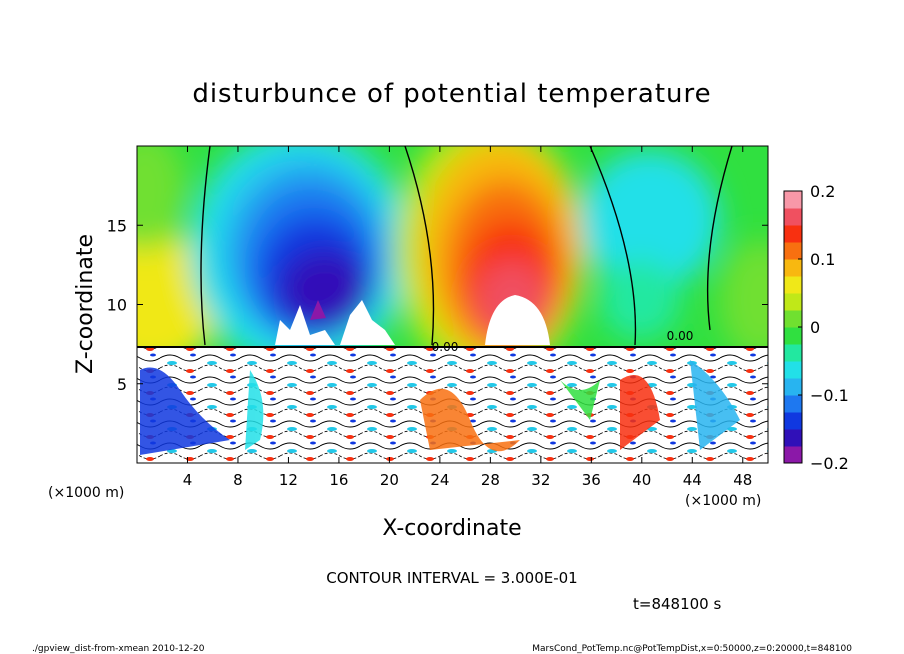  I want to click on footer-left: ./gpview_dist-from-xmean 2010-12-20, so click(118, 649).